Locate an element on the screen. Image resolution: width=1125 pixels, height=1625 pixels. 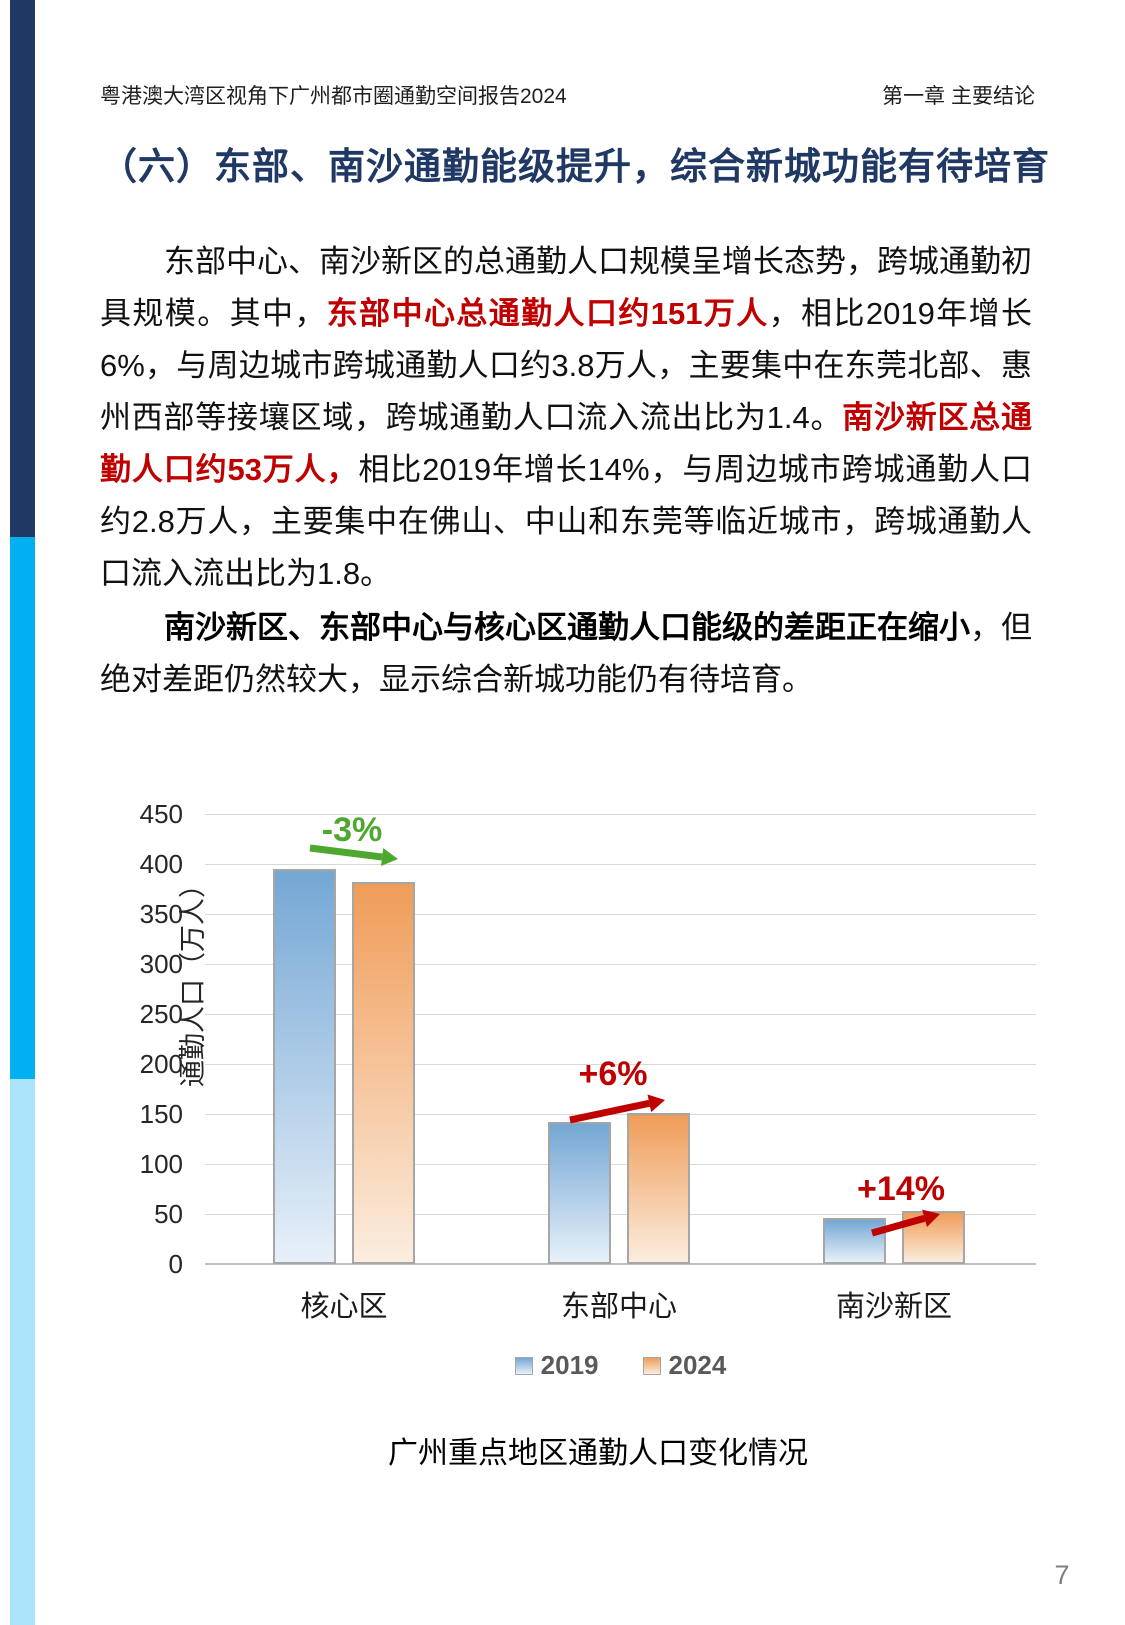
bar-核心区-2024 is located at coordinates (383, 1073).